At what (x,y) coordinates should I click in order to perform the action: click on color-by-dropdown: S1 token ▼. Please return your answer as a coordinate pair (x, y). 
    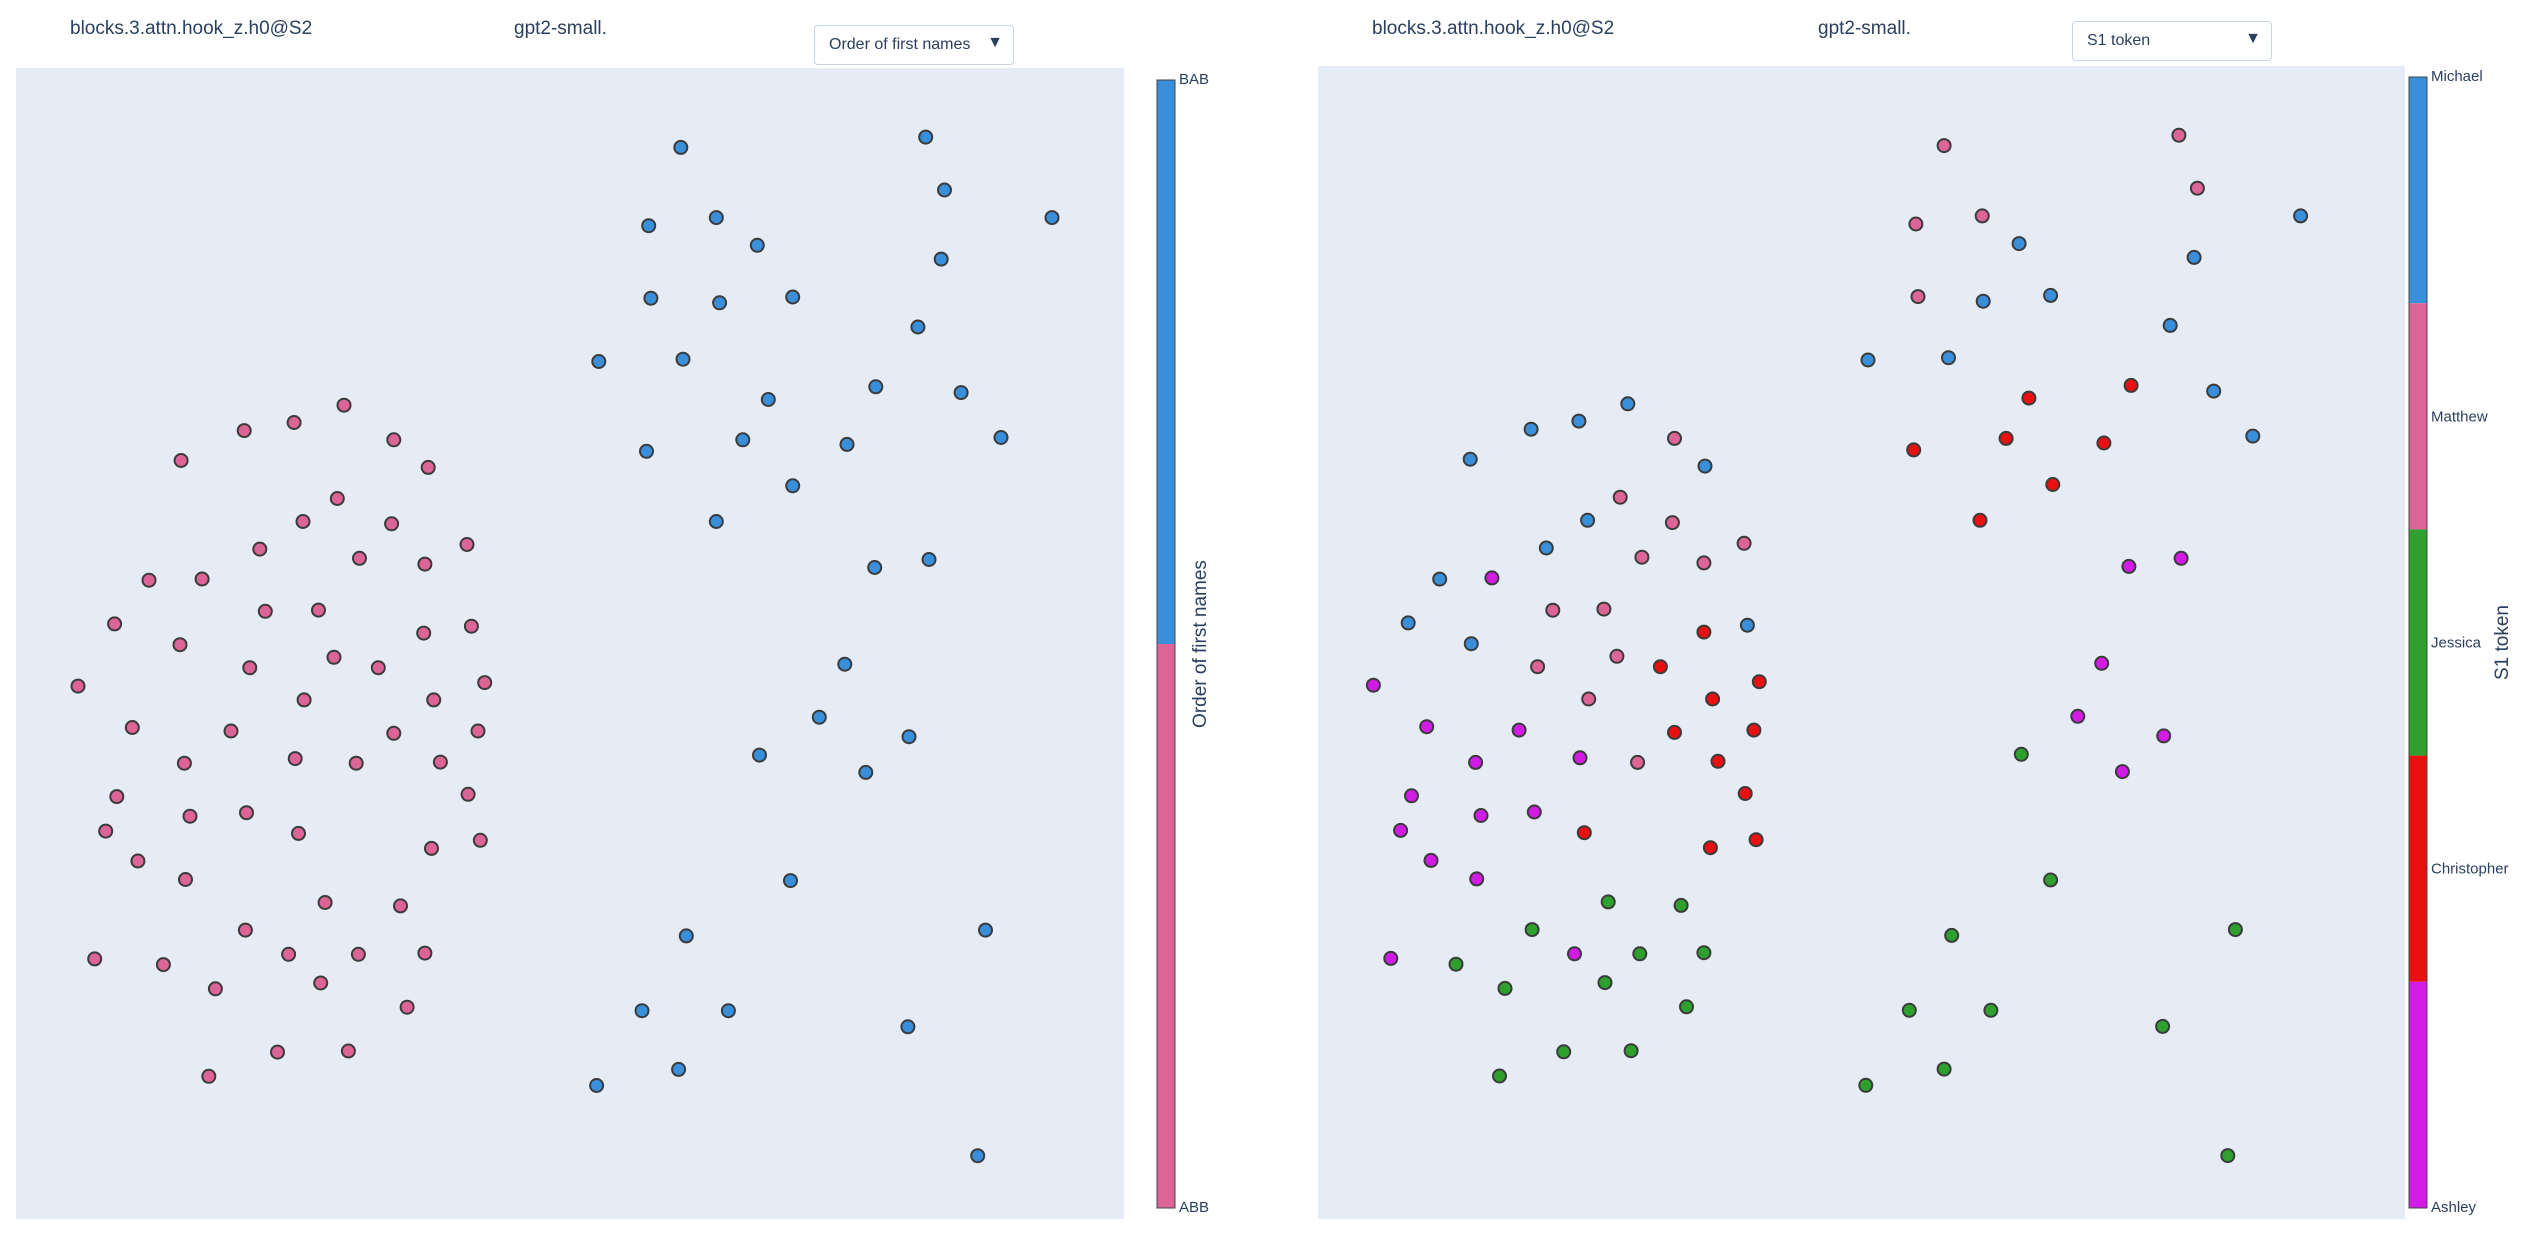
    Looking at the image, I should click on (2172, 41).